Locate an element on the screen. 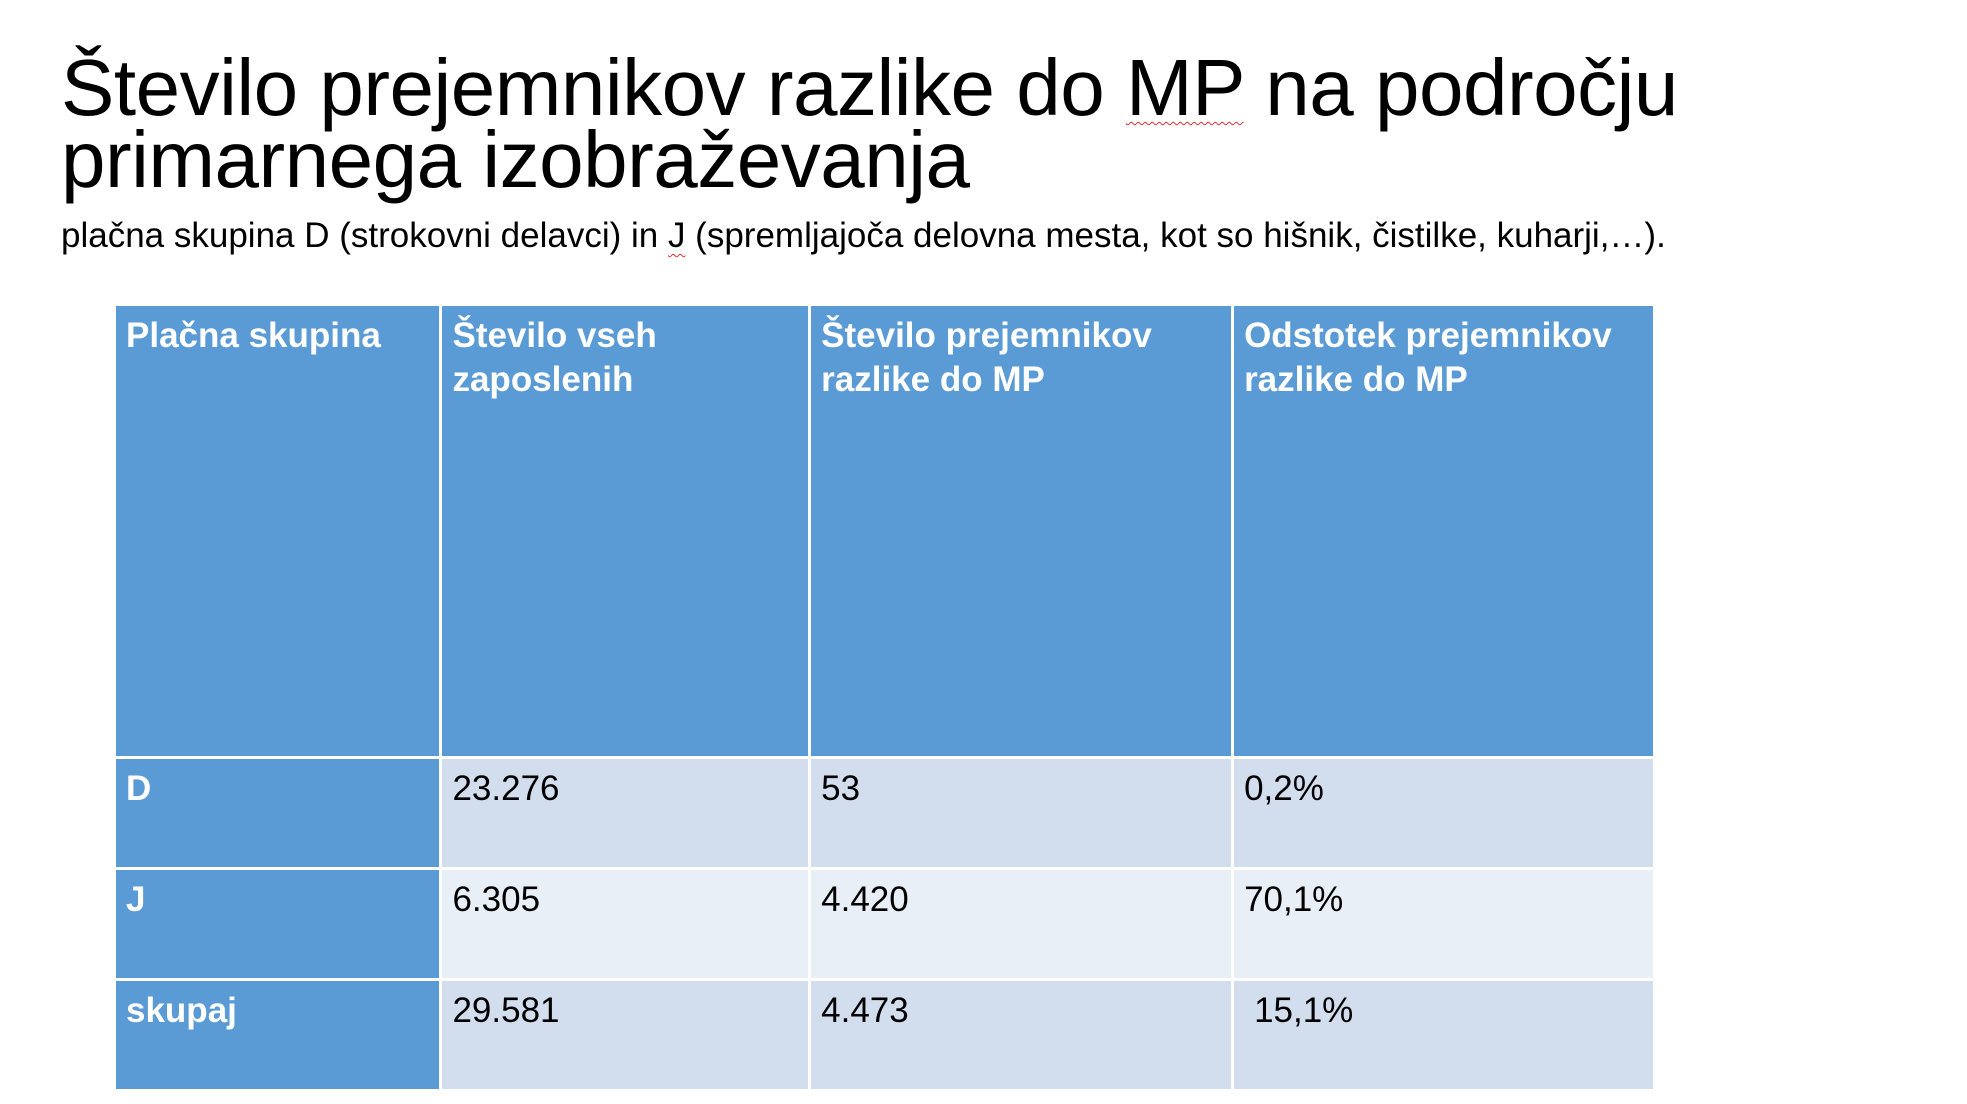  employees-cell: 6.305 is located at coordinates (625, 924).